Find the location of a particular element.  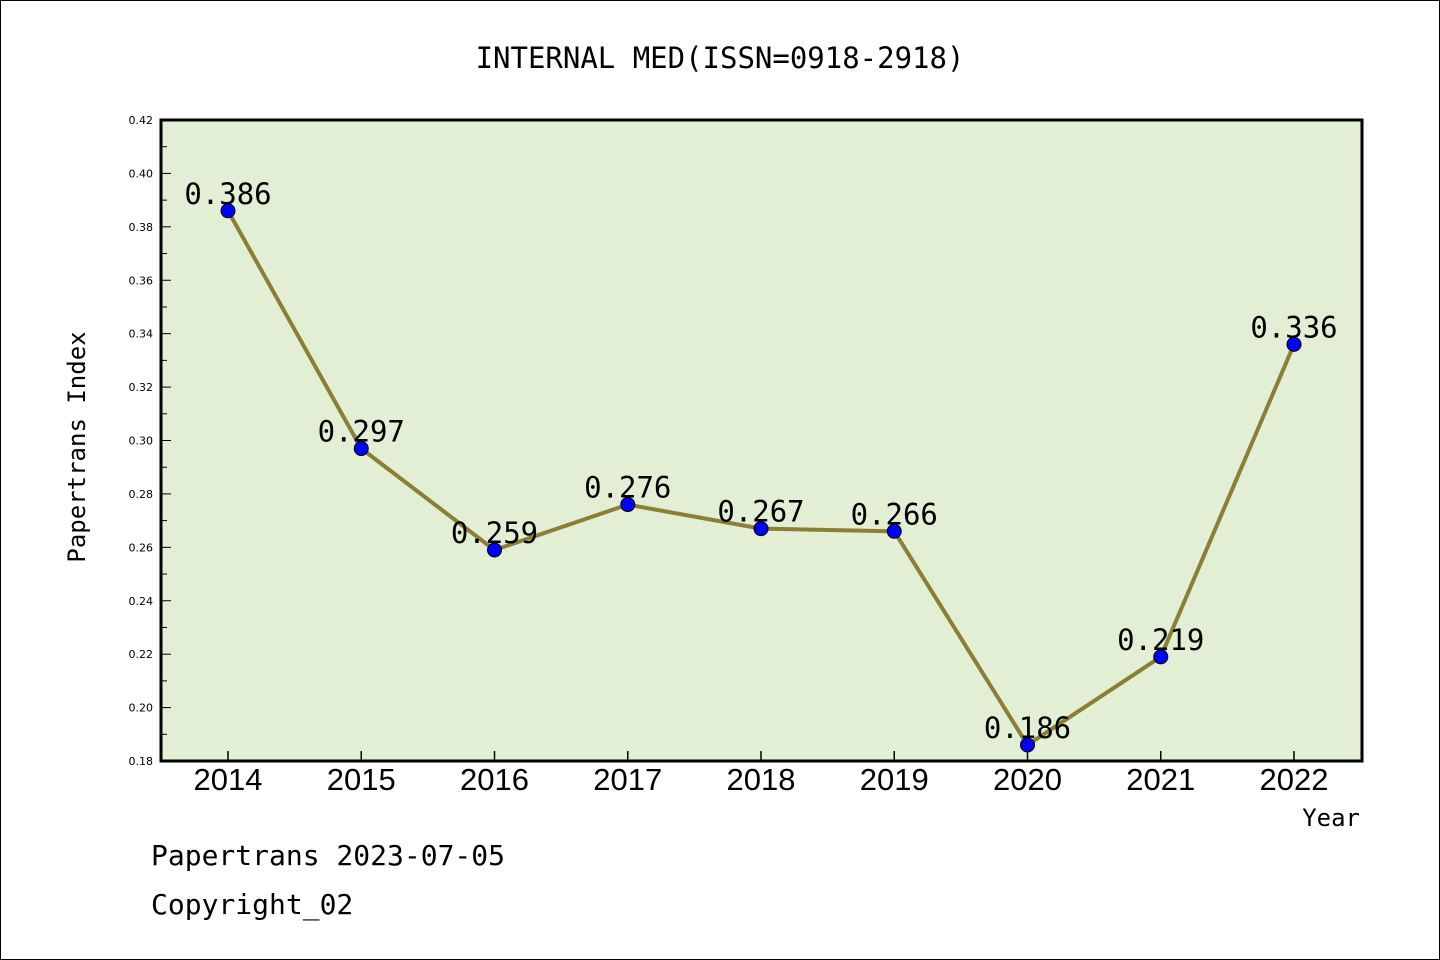

y-tick-label: 0.28 is located at coordinates (141, 494).